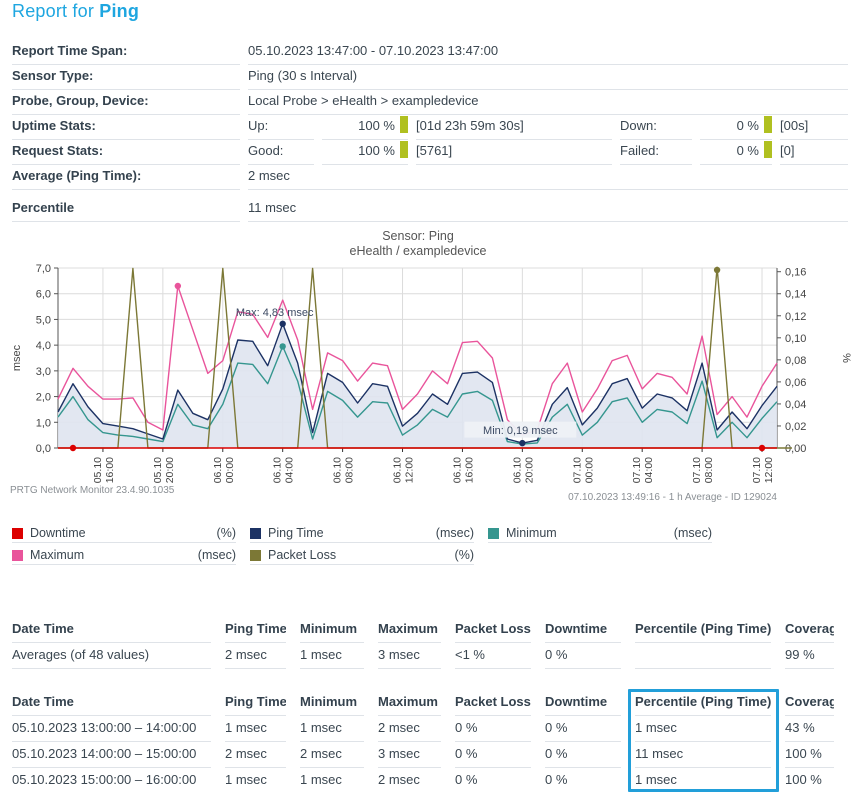  I want to click on svg-text: 0,02, so click(795, 427).